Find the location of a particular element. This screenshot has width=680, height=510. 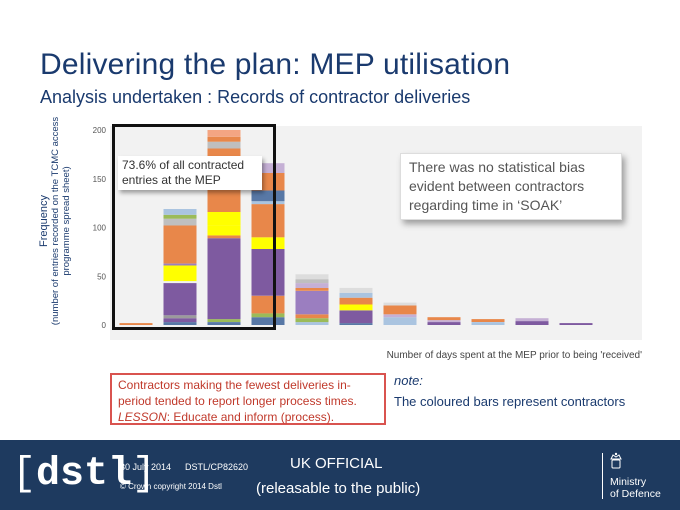

dstl-logo: [dstl] is located at coordinates (84, 474).